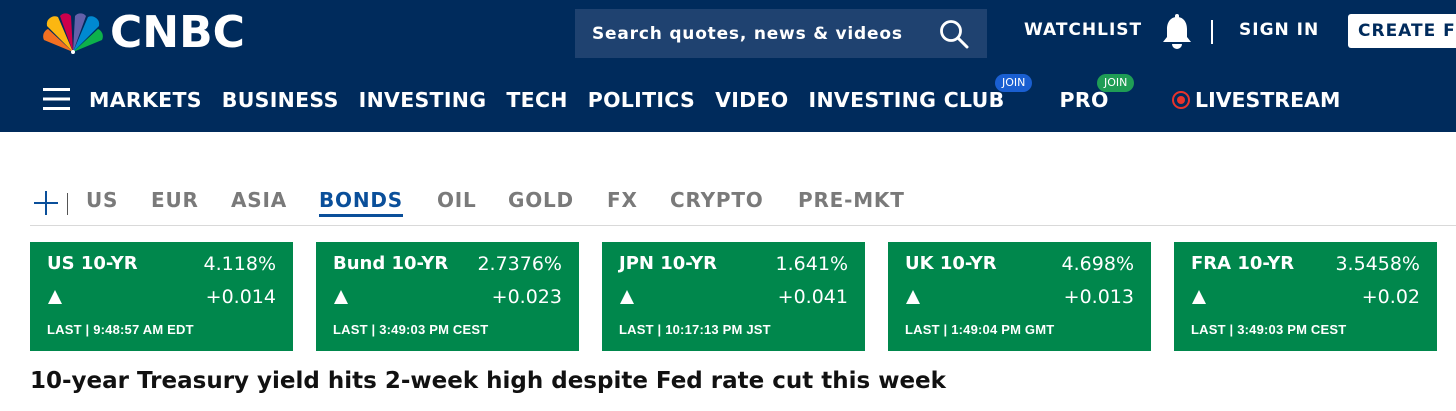 Image resolution: width=1456 pixels, height=411 pixels. Describe the element at coordinates (259, 200) in the screenshot. I see `tab-asia: ASIA` at that location.